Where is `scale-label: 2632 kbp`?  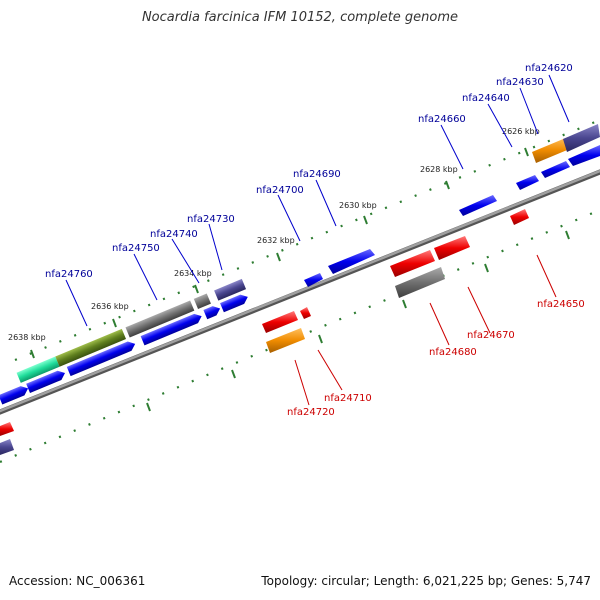
scale-label: 2632 kbp is located at coordinates (276, 240).